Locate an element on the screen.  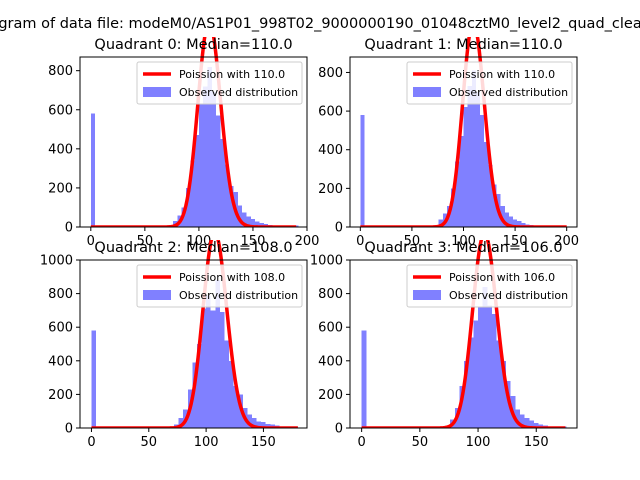
quadrant-2-legend-box is located at coordinates (219, 286).